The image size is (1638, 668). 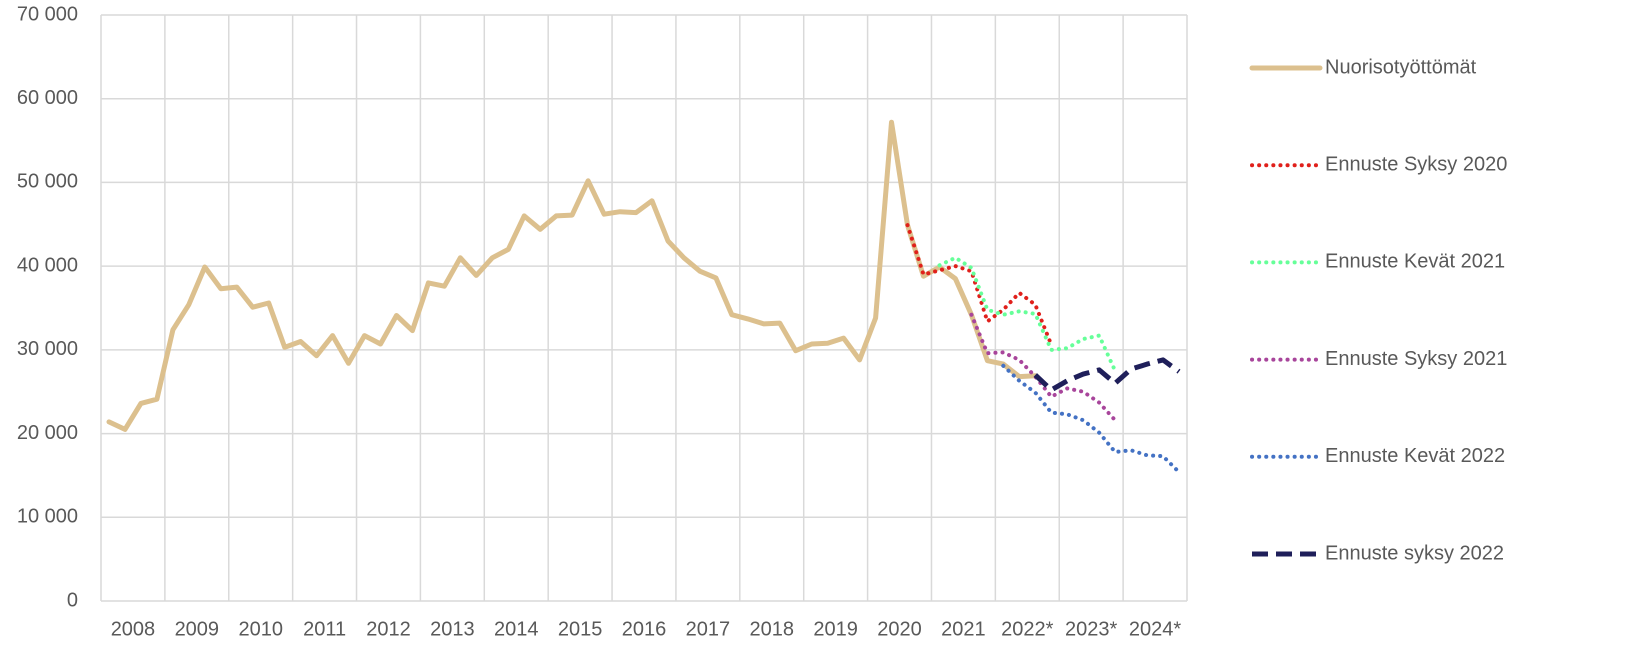 What do you see at coordinates (197, 629) in the screenshot?
I see `x-tick-label: 2009` at bounding box center [197, 629].